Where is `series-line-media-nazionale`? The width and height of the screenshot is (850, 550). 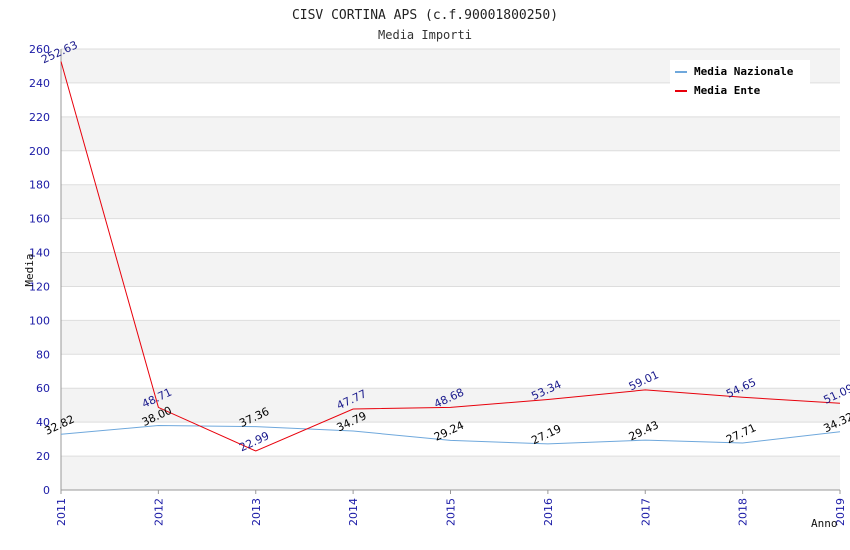 series-line-media-nazionale is located at coordinates (450, 434).